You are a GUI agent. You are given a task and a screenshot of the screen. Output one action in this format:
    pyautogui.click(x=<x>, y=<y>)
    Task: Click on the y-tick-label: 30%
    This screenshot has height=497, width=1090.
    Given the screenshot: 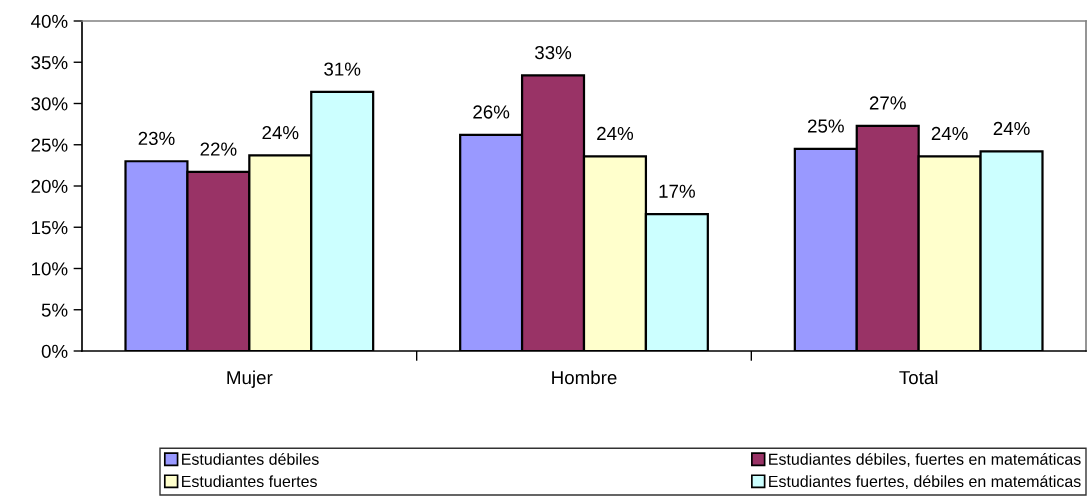 What is the action you would take?
    pyautogui.click(x=49, y=104)
    